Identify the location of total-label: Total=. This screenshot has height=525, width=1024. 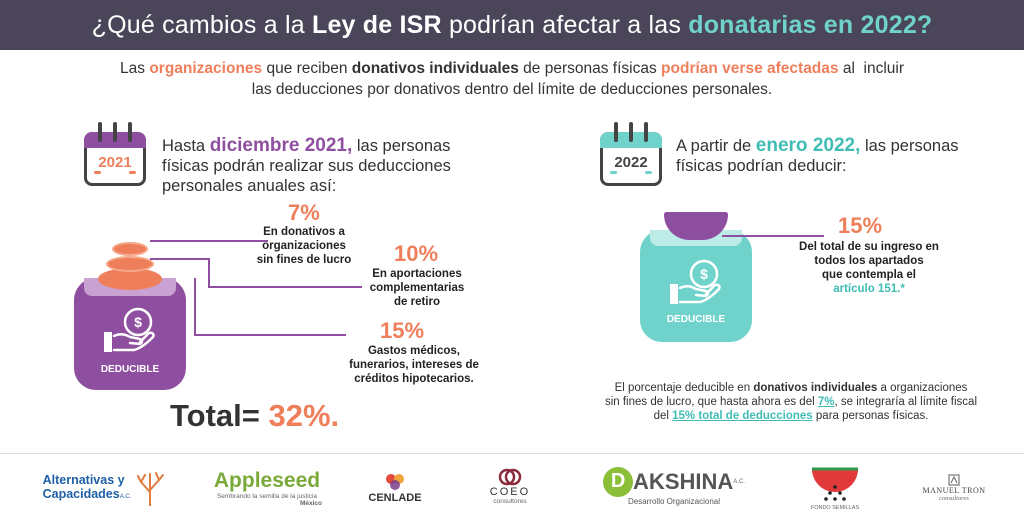
(219, 415).